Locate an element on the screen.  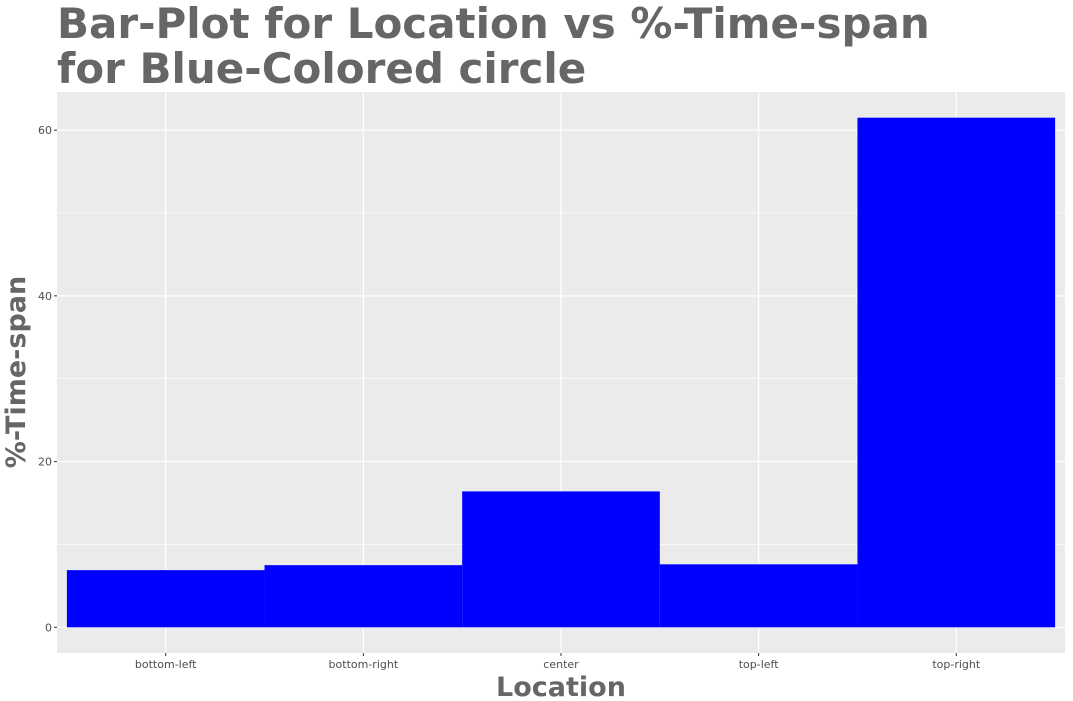
x-axis-title: Location is located at coordinates (561, 686).